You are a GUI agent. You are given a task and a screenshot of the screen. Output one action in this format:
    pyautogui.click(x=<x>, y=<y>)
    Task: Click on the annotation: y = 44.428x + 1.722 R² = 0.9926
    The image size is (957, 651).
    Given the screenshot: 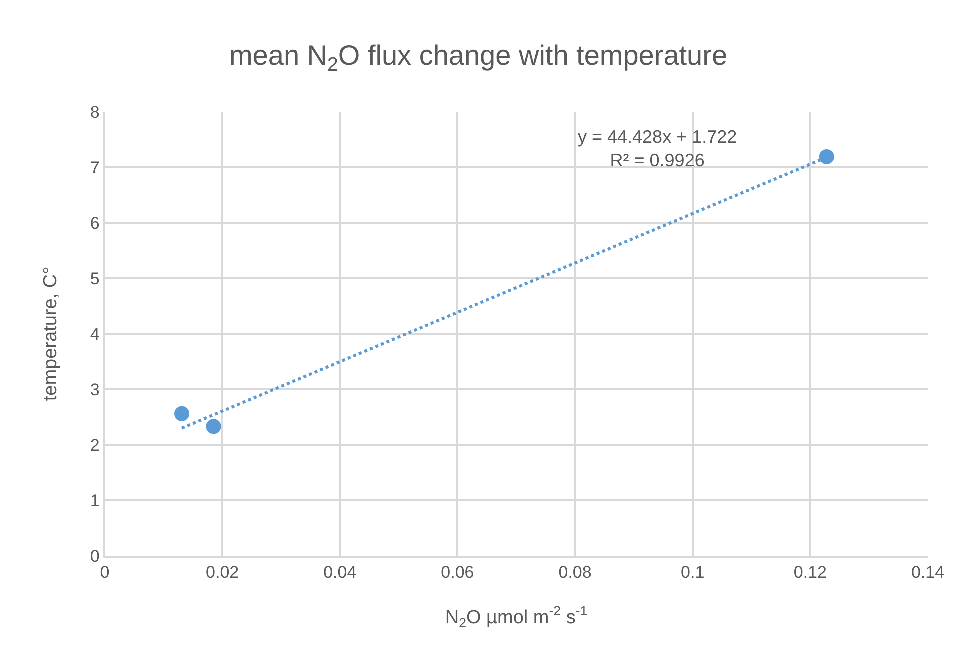 What is the action you would take?
    pyautogui.click(x=658, y=148)
    